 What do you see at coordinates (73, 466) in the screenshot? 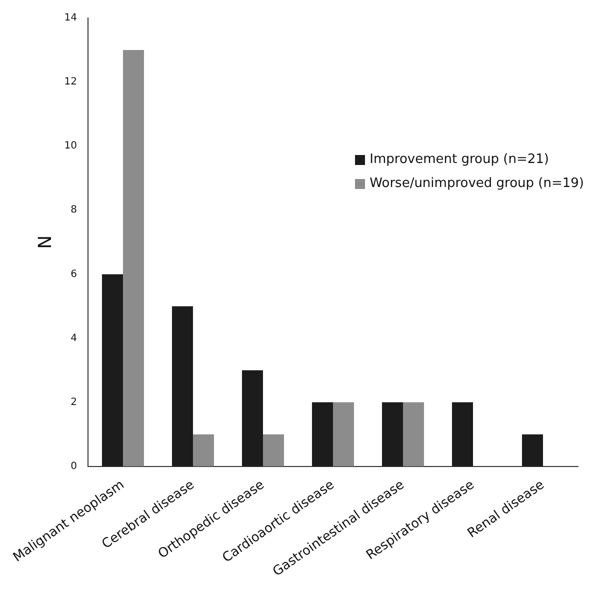
I see `y-tick-label: 0` at bounding box center [73, 466].